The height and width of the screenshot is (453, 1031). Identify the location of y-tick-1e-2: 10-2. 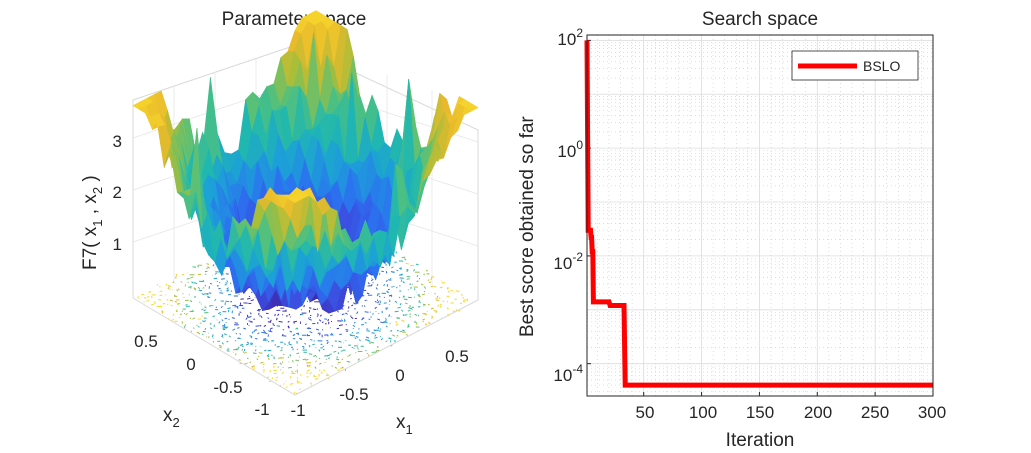
(568, 261).